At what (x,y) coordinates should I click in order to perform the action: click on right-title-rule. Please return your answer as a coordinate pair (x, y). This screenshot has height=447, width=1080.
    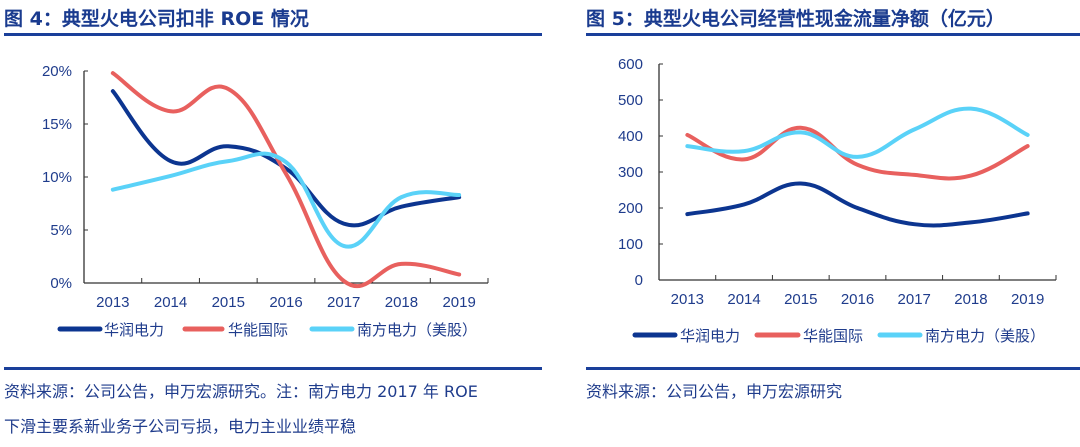
    Looking at the image, I should click on (833, 34).